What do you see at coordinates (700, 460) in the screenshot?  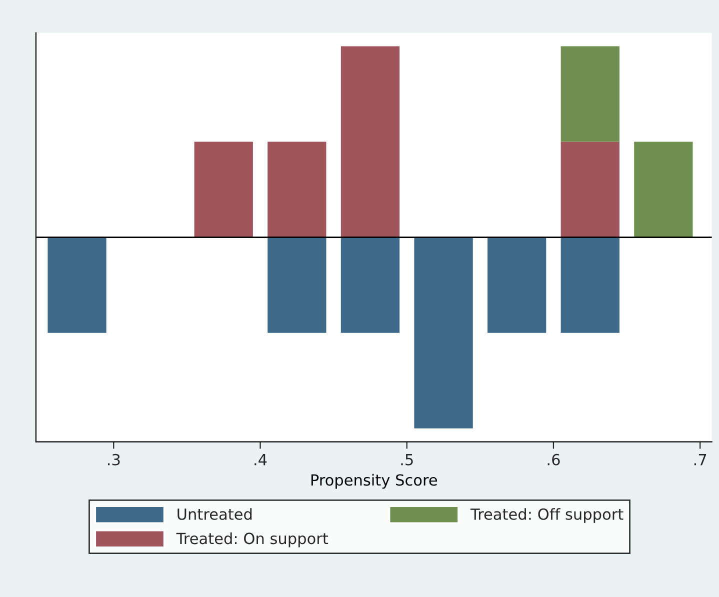 I see `x-tick-label: .7` at bounding box center [700, 460].